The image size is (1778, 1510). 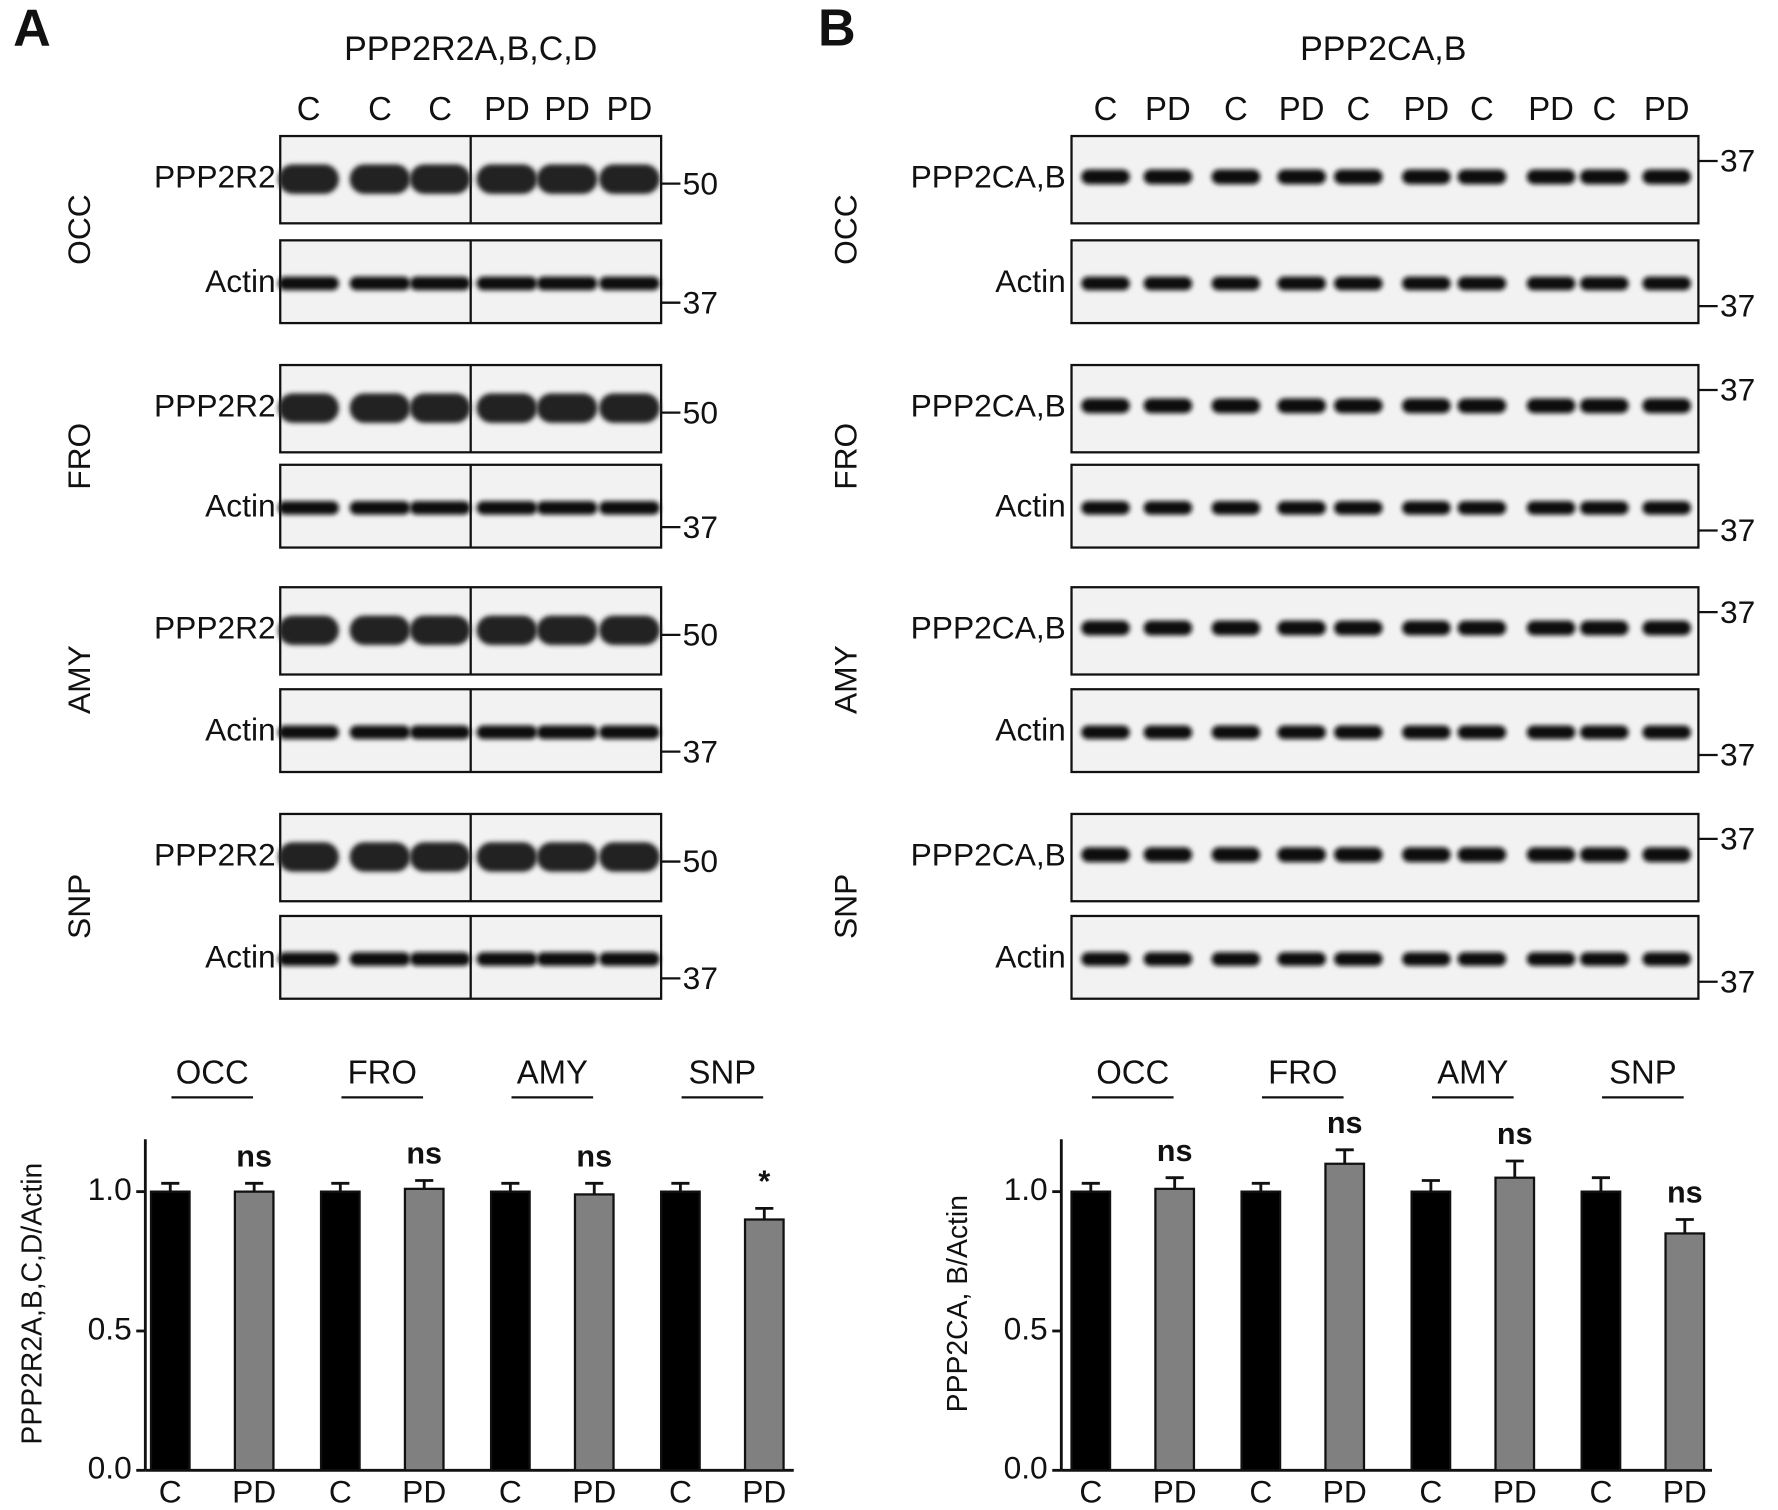 I want to click on blot-title: PPP2CA,B, so click(x=1383, y=49).